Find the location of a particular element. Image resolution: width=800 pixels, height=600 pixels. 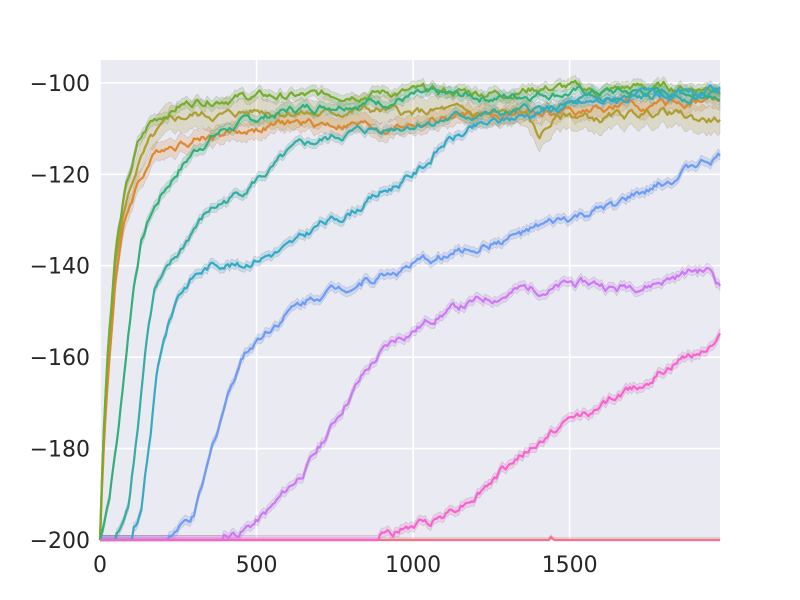

x-axis-ticks: 0 500 1000 1500 is located at coordinates (345, 565).